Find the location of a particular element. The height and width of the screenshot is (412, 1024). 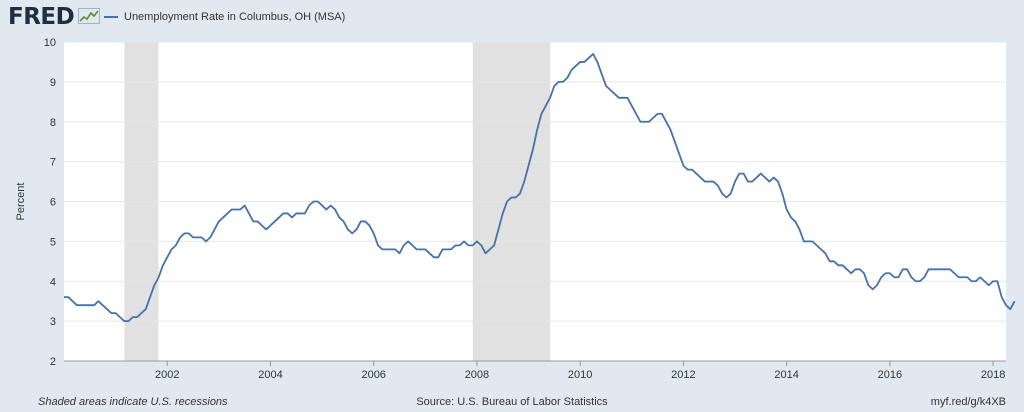

source-text: Source: U.S. Bureau of Labor Statistics is located at coordinates (512, 402).